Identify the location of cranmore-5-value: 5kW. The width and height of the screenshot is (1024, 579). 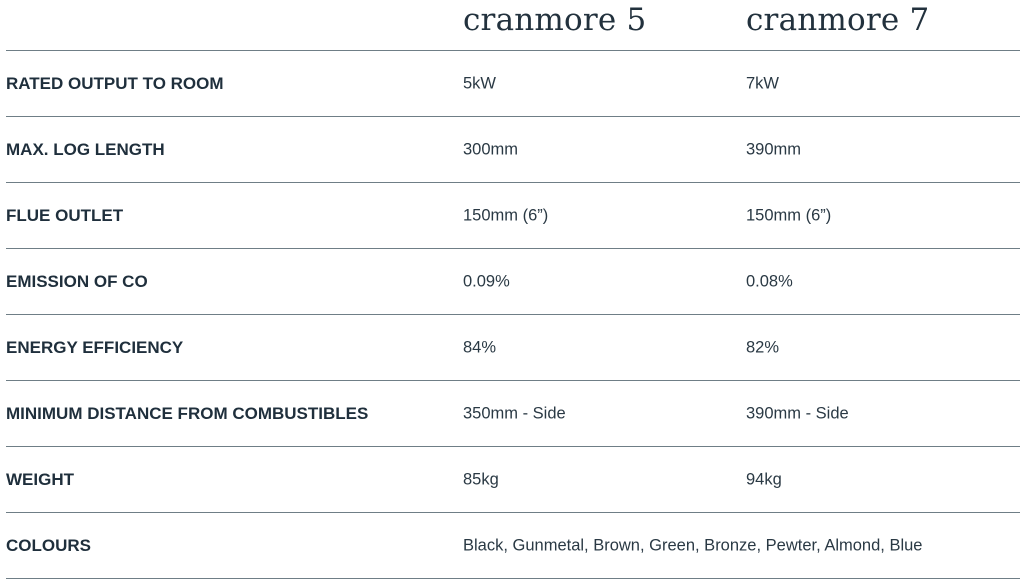
(479, 83).